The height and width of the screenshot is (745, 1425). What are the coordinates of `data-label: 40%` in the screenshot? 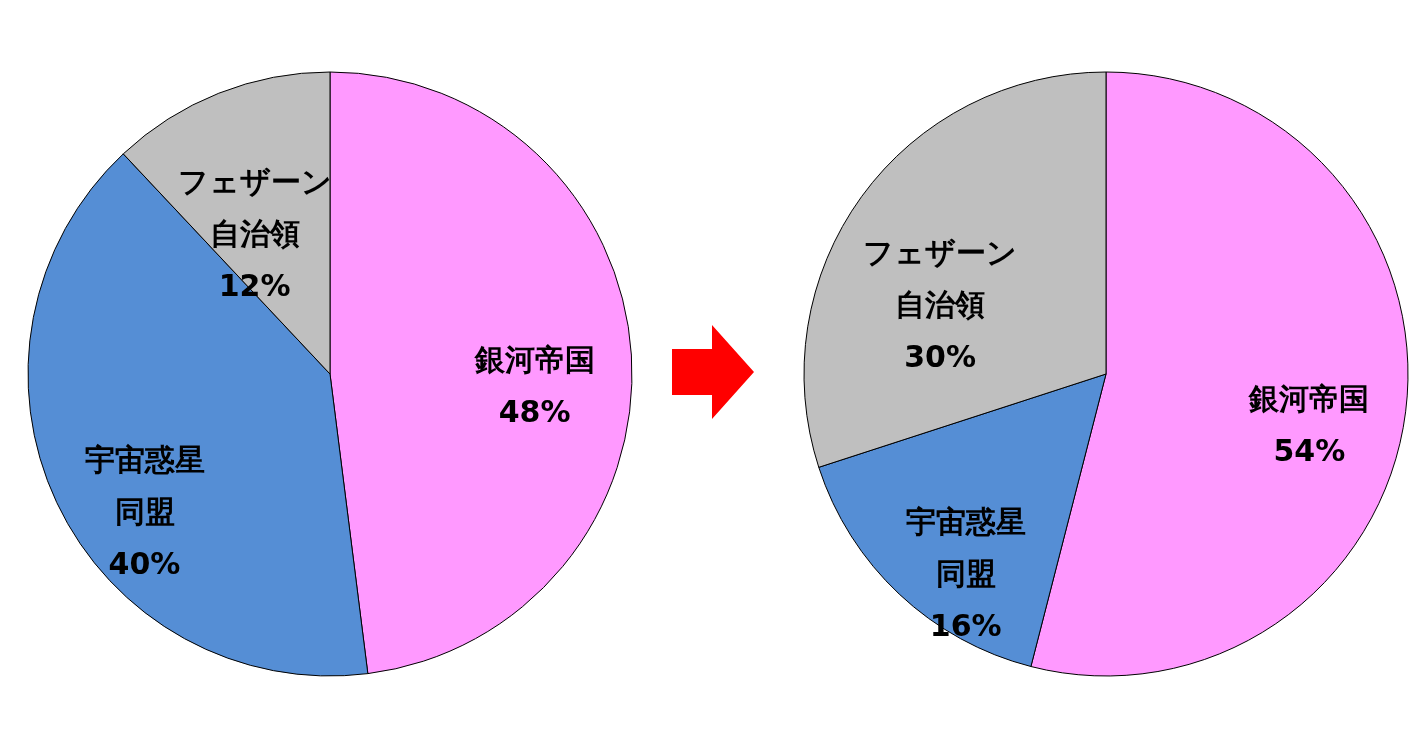 It's located at (144, 564).